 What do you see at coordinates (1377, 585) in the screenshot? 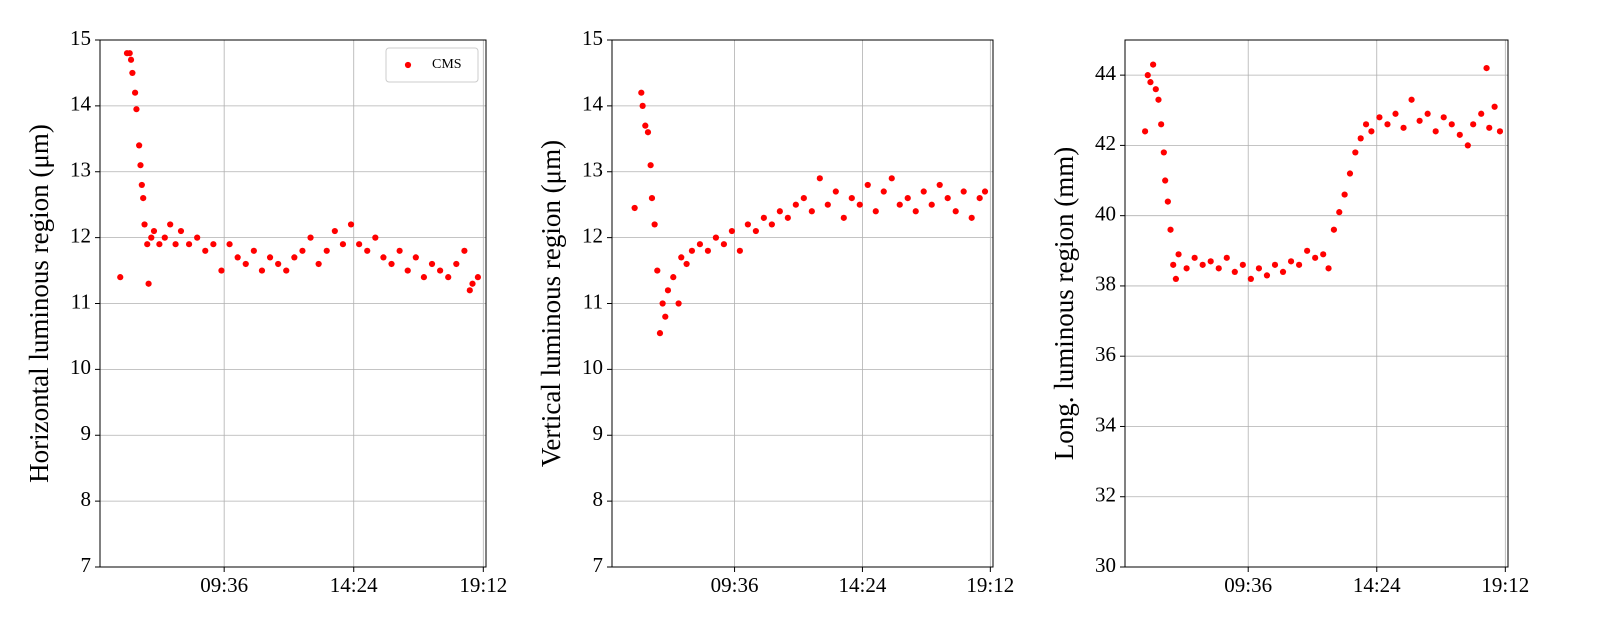
I see `x-tick-label: 14:24` at bounding box center [1377, 585].